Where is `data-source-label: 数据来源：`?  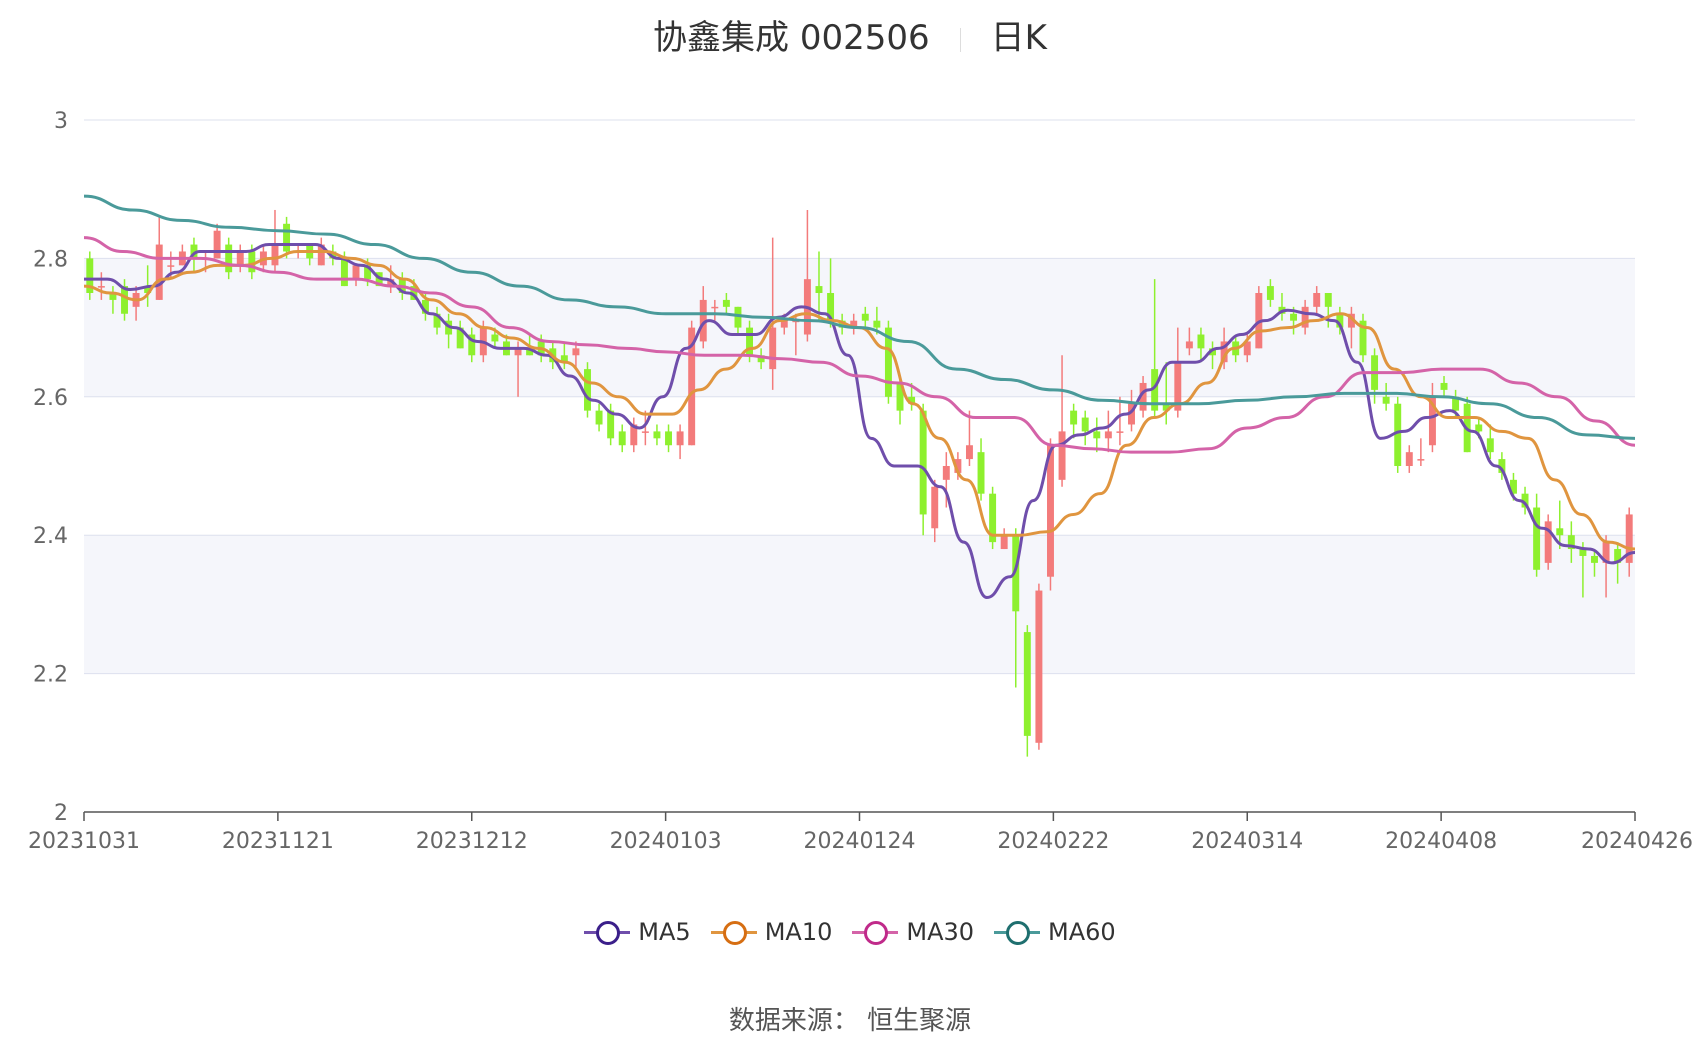
data-source-label: 数据来源： is located at coordinates (793, 1021).